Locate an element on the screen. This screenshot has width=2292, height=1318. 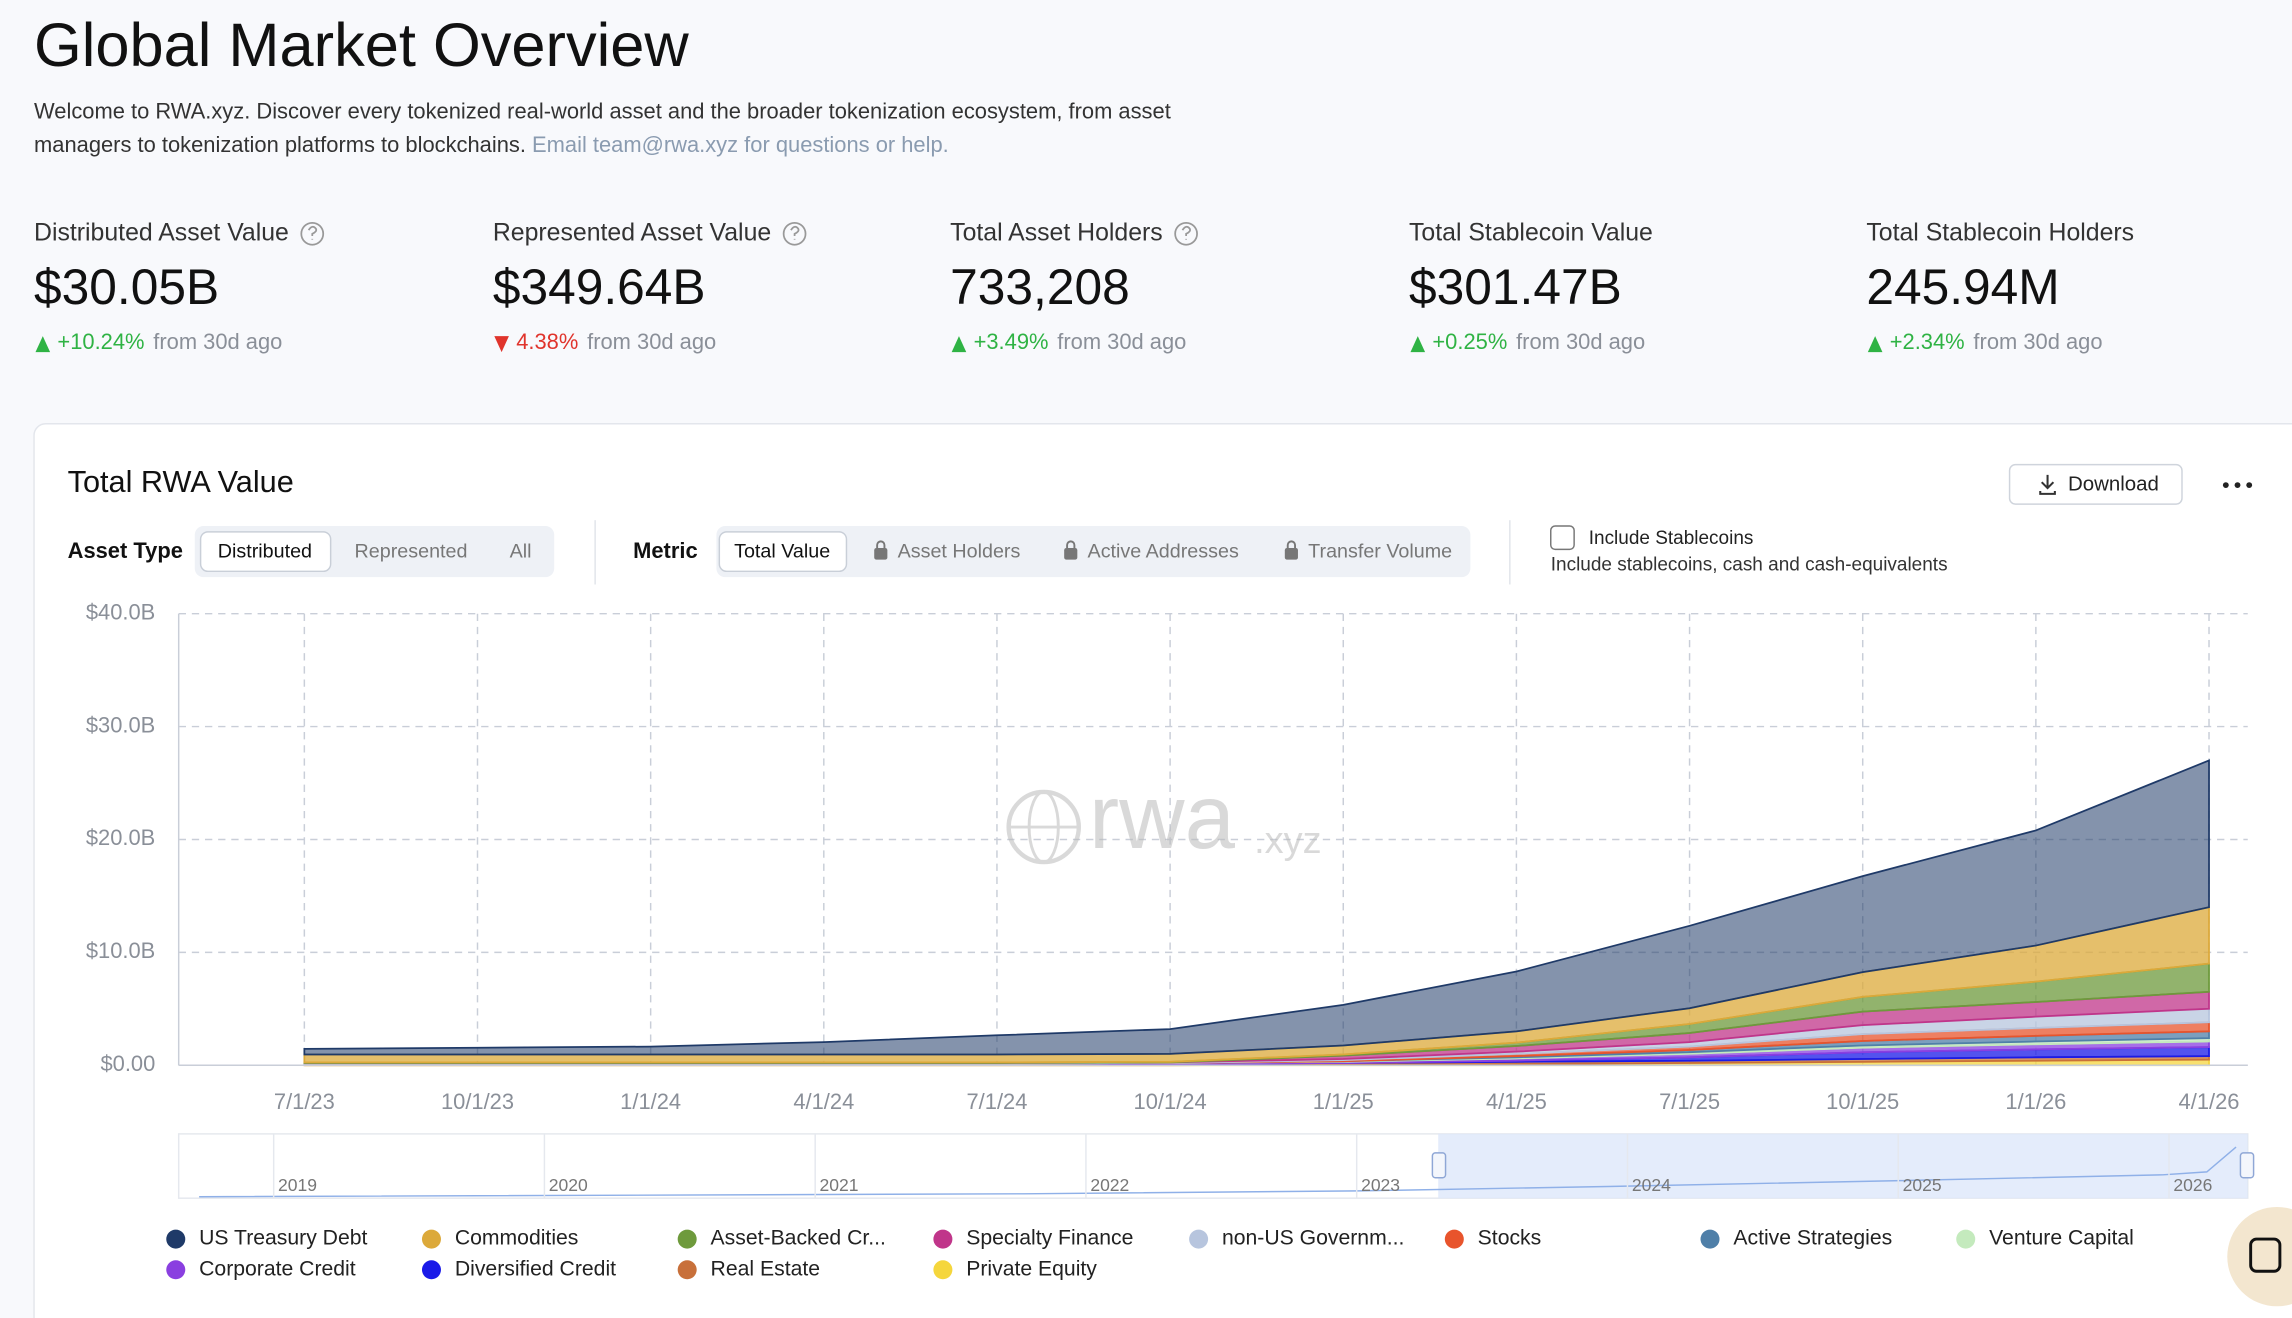
segment-option: Distributed is located at coordinates (265, 552).